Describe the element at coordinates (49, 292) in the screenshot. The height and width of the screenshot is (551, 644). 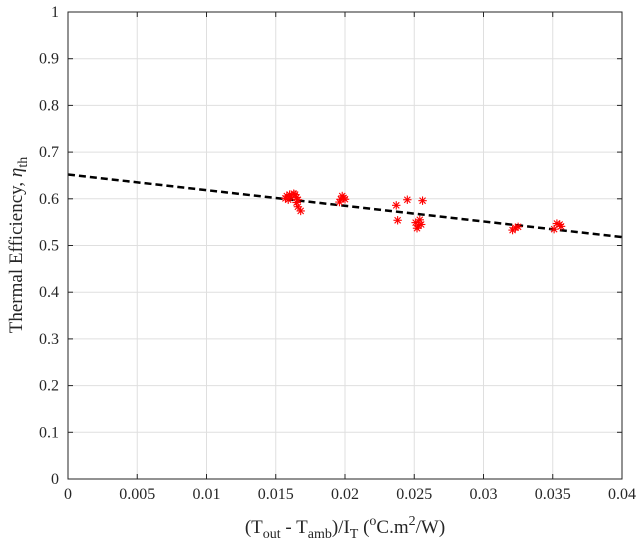
I see `y-tick-label: 0.4` at that location.